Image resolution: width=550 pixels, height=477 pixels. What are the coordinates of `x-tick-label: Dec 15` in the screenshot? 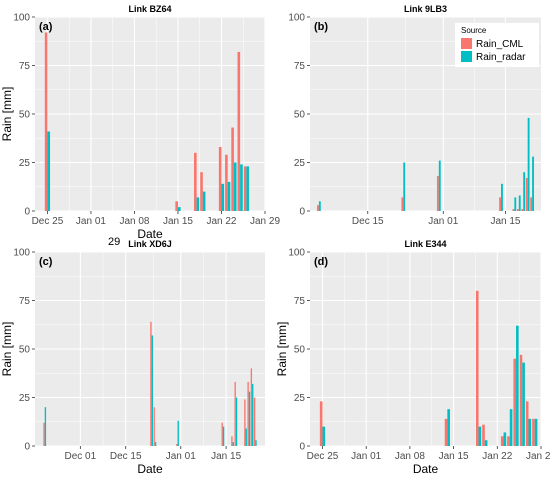 It's located at (126, 456).